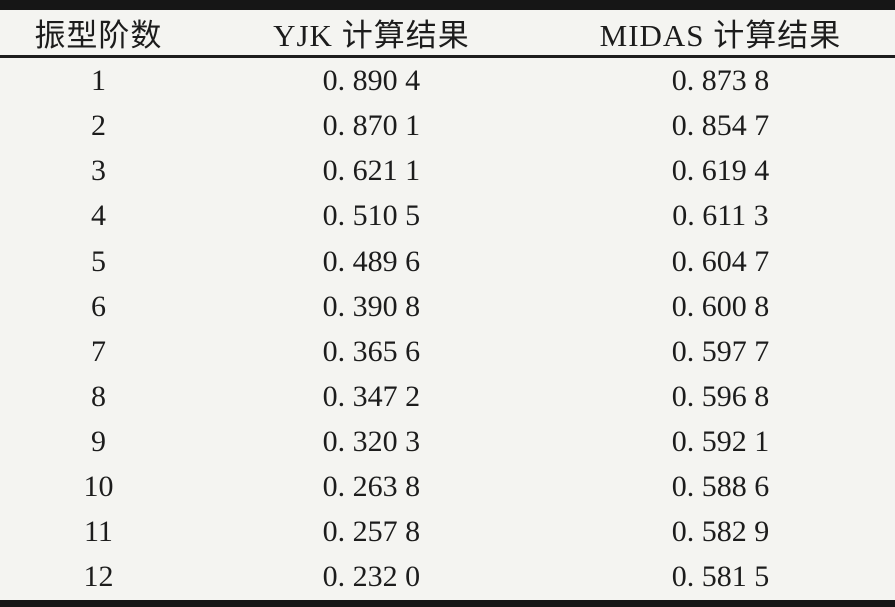 The height and width of the screenshot is (607, 895). Describe the element at coordinates (371, 126) in the screenshot. I see `yjk-value-cell: 0. 870 1` at that location.